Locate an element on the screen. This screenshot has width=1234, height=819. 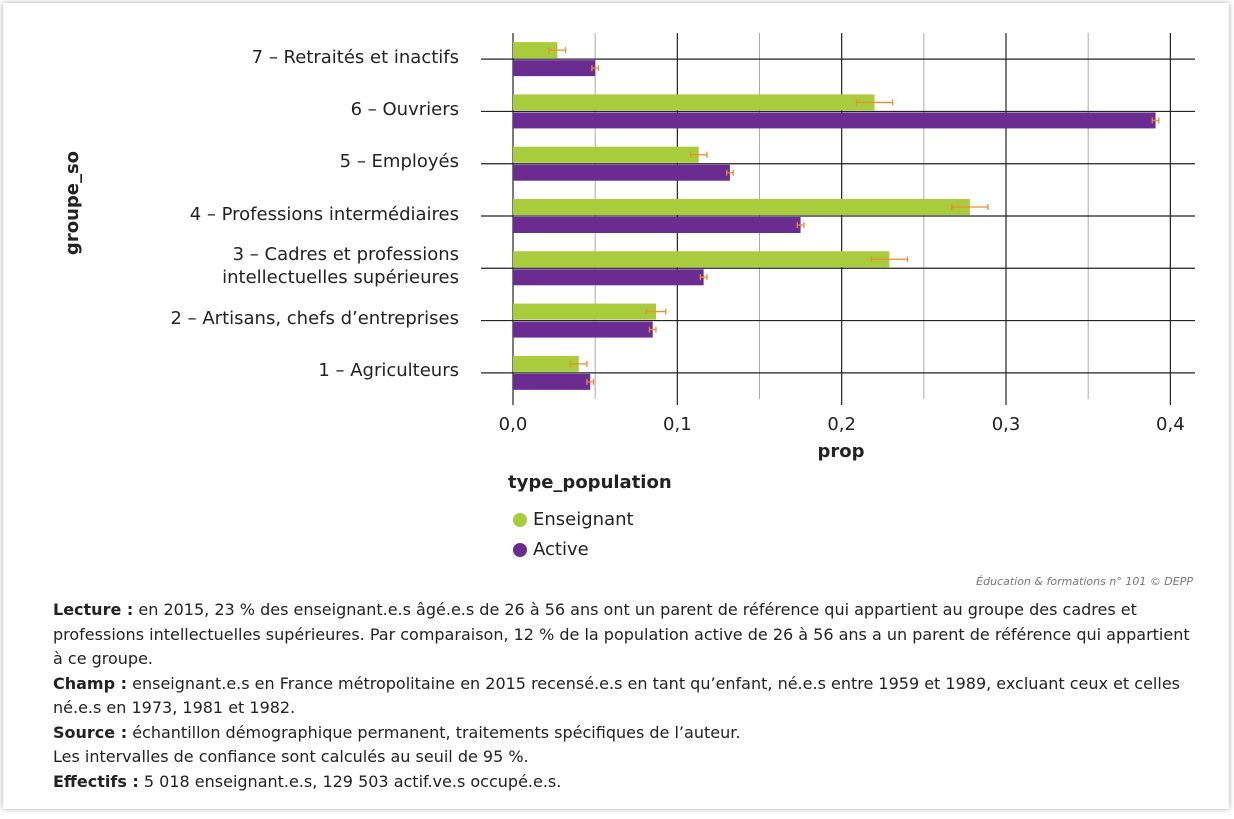
legend-label: Active is located at coordinates (561, 549).